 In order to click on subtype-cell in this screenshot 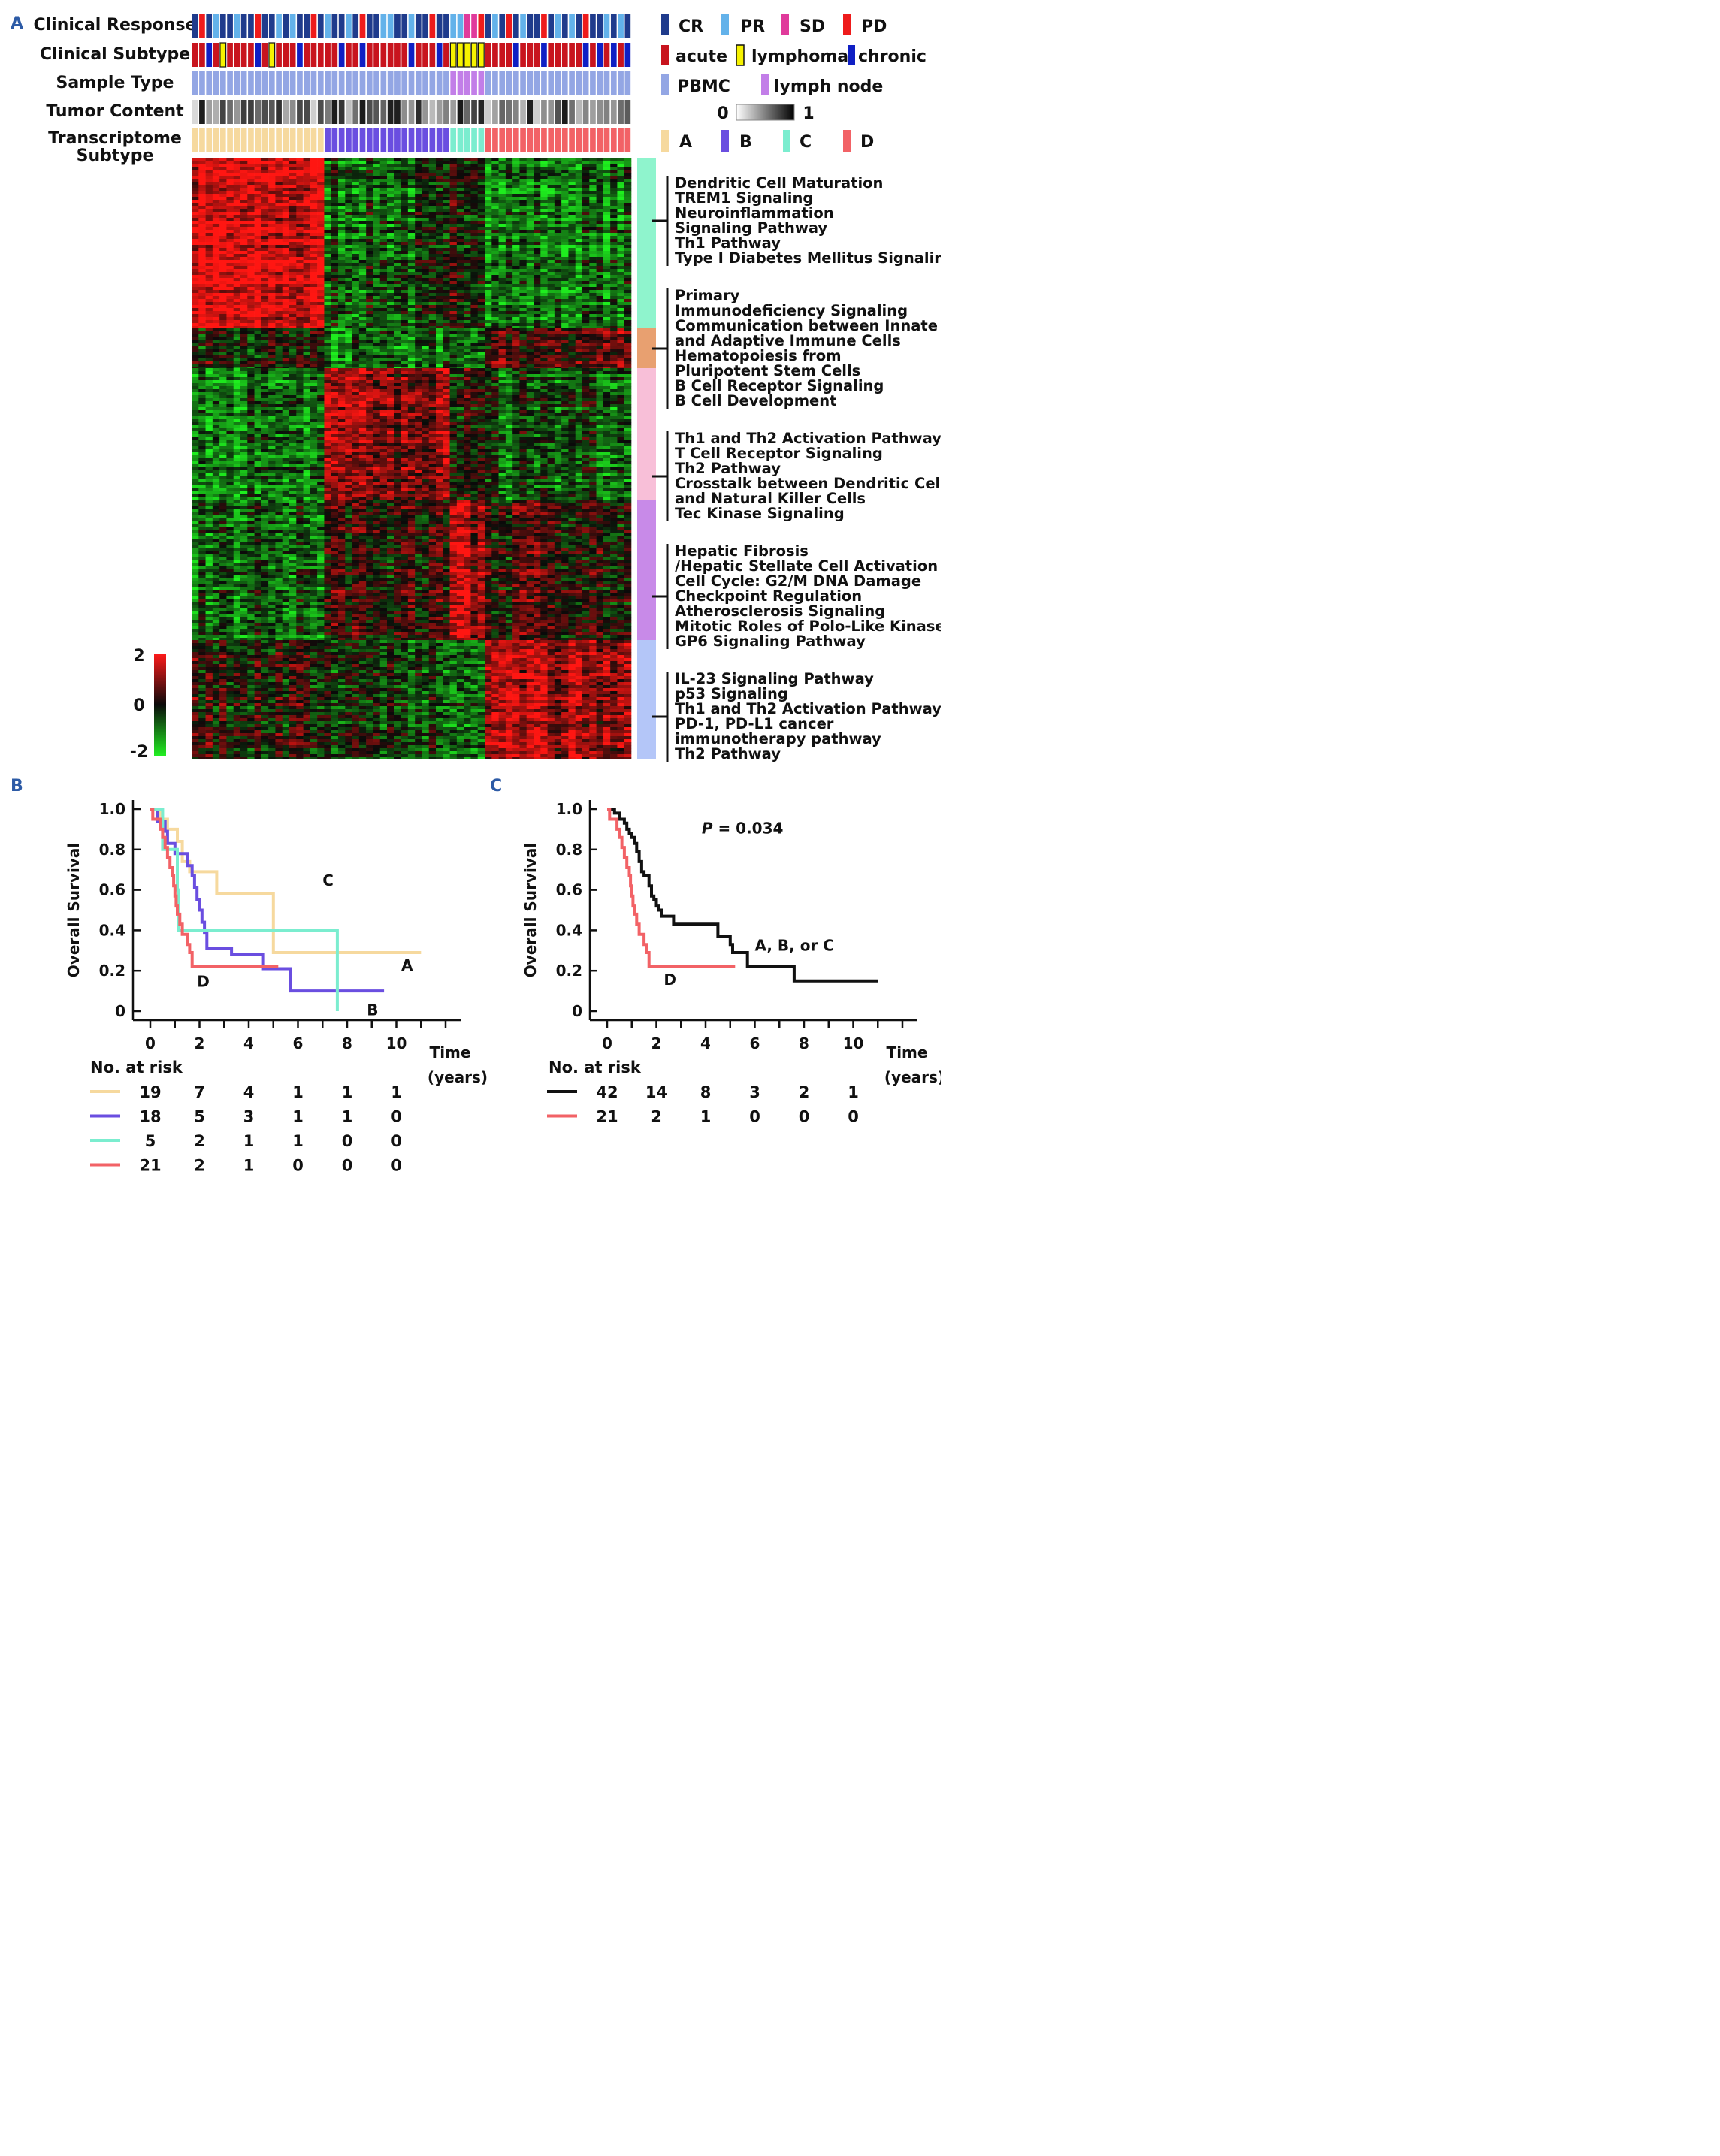, I will do `click(362, 55)`.